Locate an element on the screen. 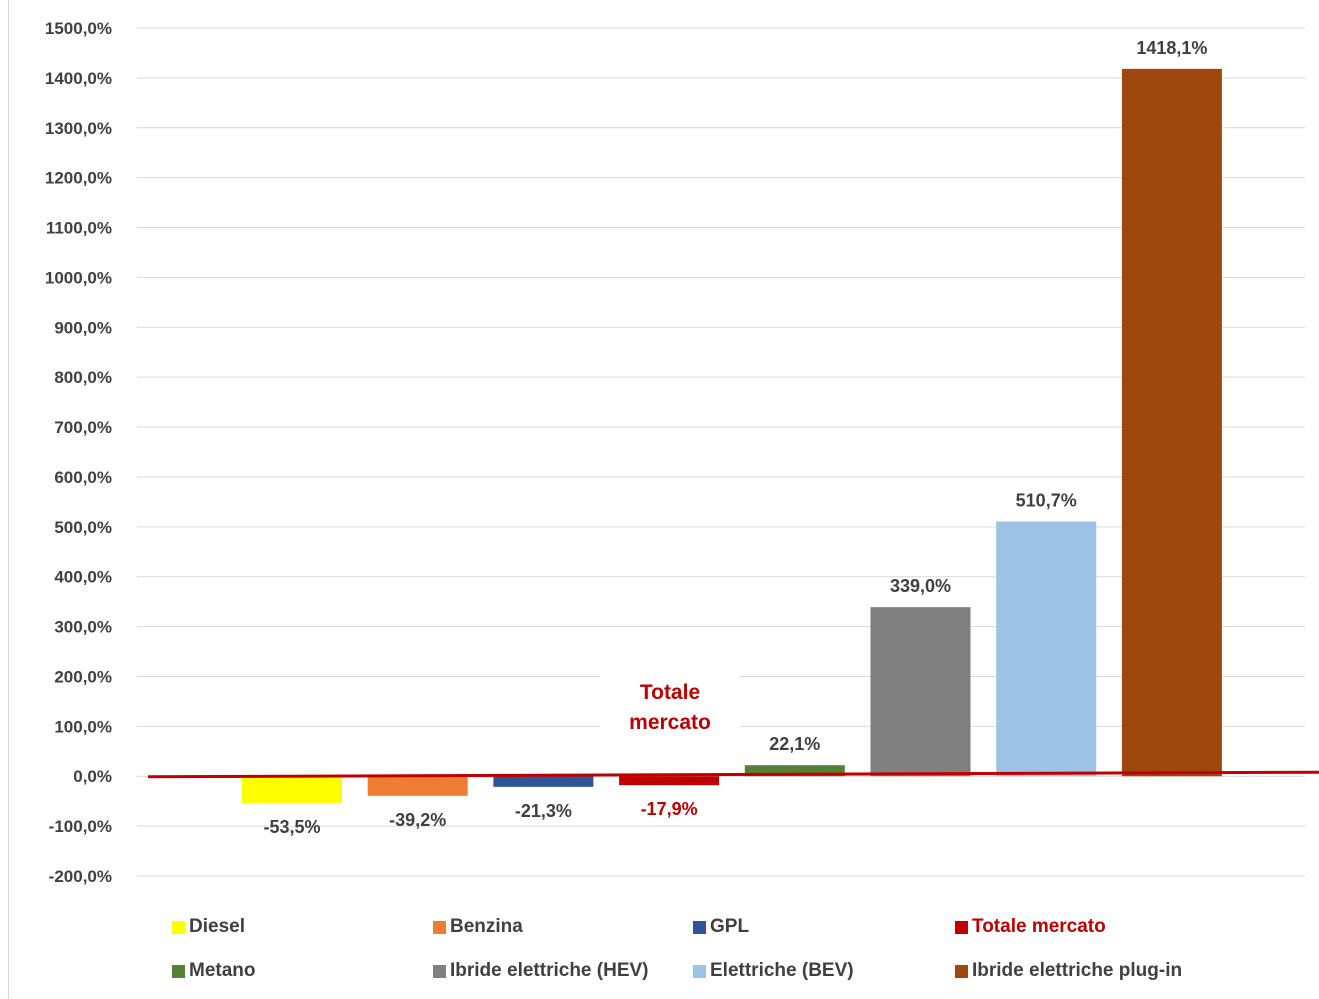  y-tick-label: 1400,0% is located at coordinates (78, 78).